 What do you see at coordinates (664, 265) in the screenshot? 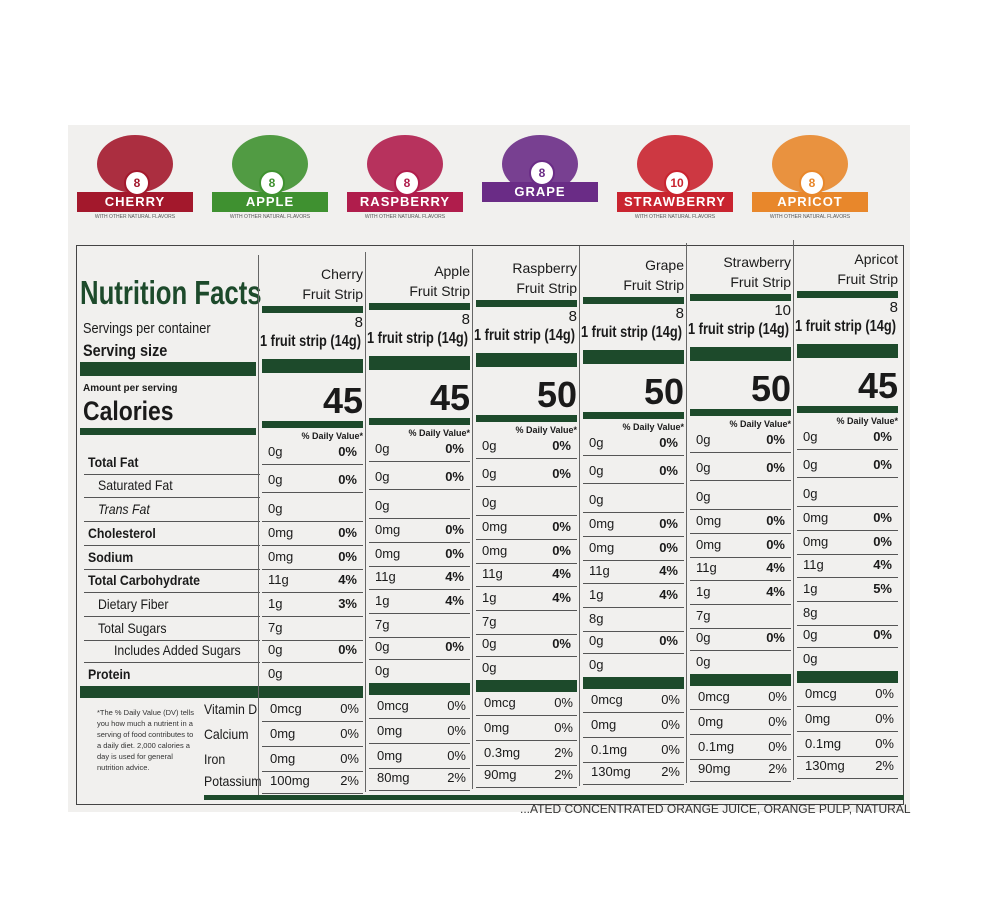
I see `column-name: Grape` at bounding box center [664, 265].